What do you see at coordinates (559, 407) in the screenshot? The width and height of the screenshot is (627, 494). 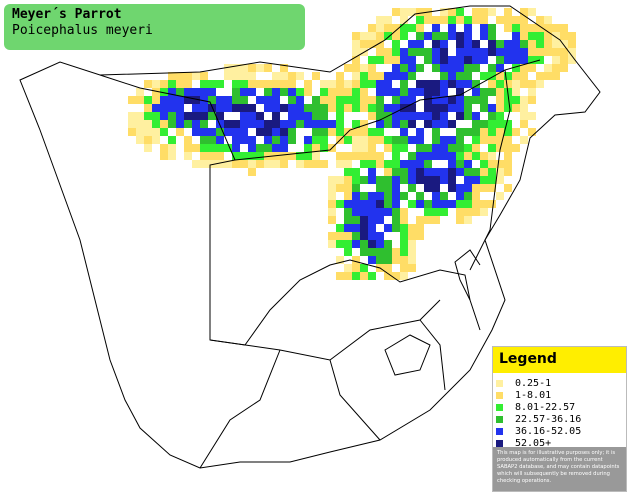 I see `legend-item: 8.01-22.57` at bounding box center [559, 407].